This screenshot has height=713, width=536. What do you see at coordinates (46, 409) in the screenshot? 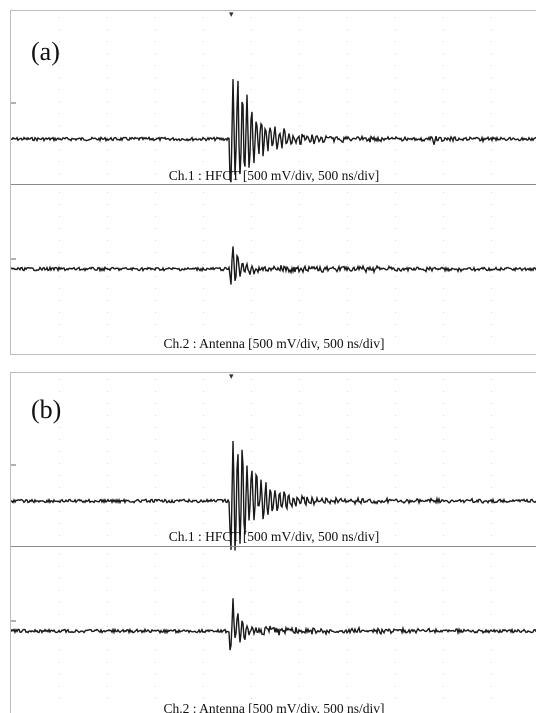
I see `panel-label: (b)` at bounding box center [46, 409].